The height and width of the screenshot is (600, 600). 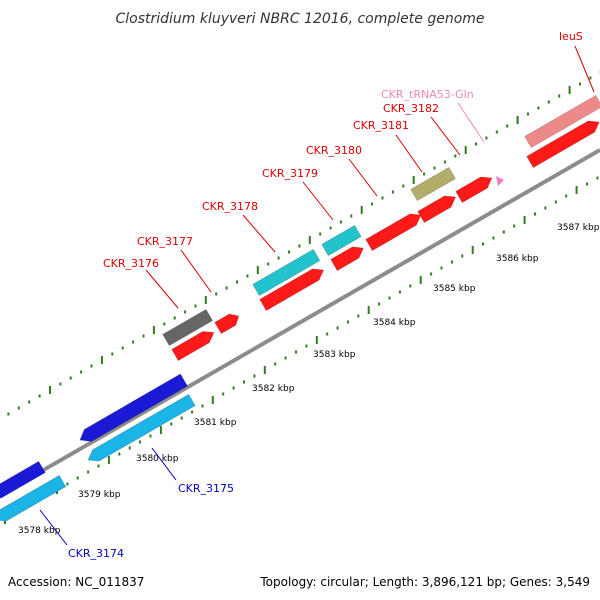 I want to click on cds-reverse-3175b, so click(x=141, y=427).